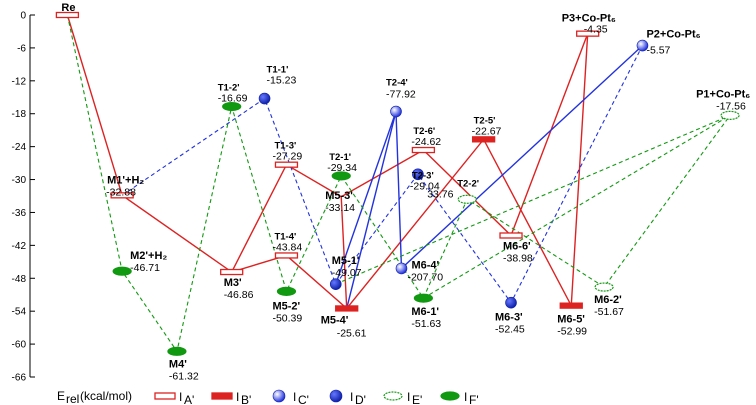  I want to click on state-value-m66: -38.98, so click(518, 258).